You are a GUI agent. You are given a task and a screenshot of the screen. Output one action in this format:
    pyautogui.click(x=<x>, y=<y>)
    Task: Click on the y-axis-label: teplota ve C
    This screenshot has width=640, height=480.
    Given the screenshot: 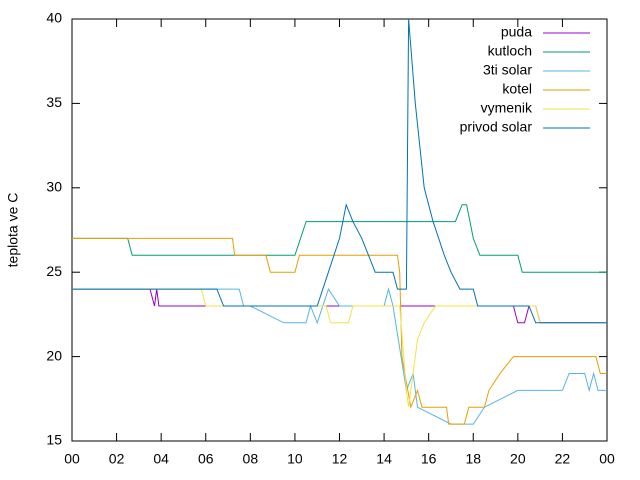 What is the action you would take?
    pyautogui.click(x=13, y=230)
    